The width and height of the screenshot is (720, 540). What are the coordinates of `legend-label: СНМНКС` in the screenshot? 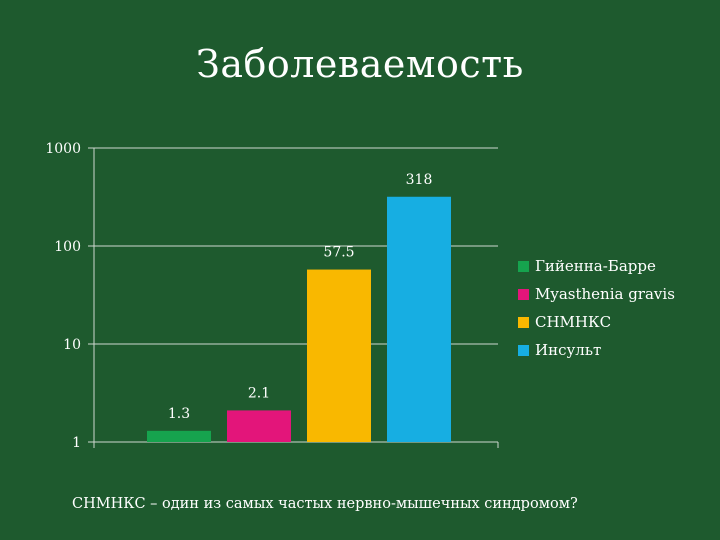 It's located at (573, 322).